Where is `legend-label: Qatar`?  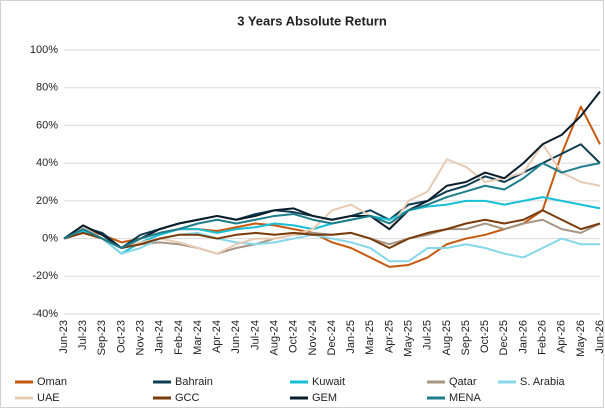
legend-label: Qatar is located at coordinates (463, 382).